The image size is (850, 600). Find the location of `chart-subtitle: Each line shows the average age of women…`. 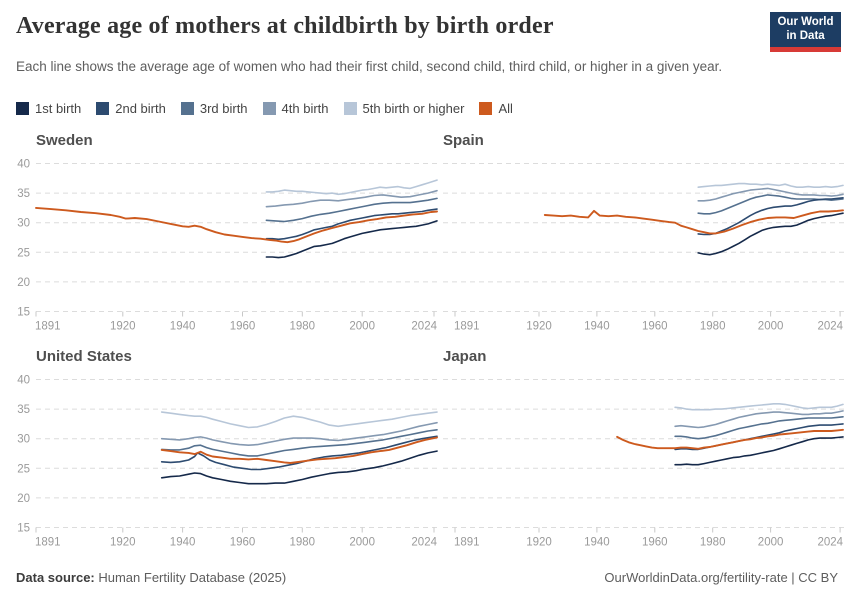

chart-subtitle: Each line shows the average age of women… is located at coordinates (369, 66).